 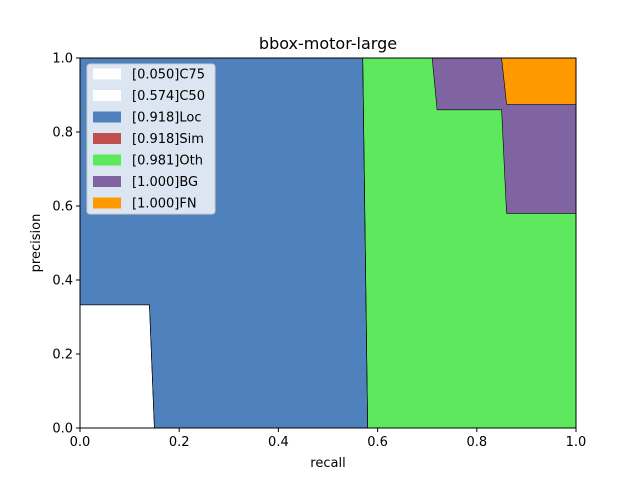 What do you see at coordinates (377, 442) in the screenshot?
I see `x-tick-label: 0.6` at bounding box center [377, 442].